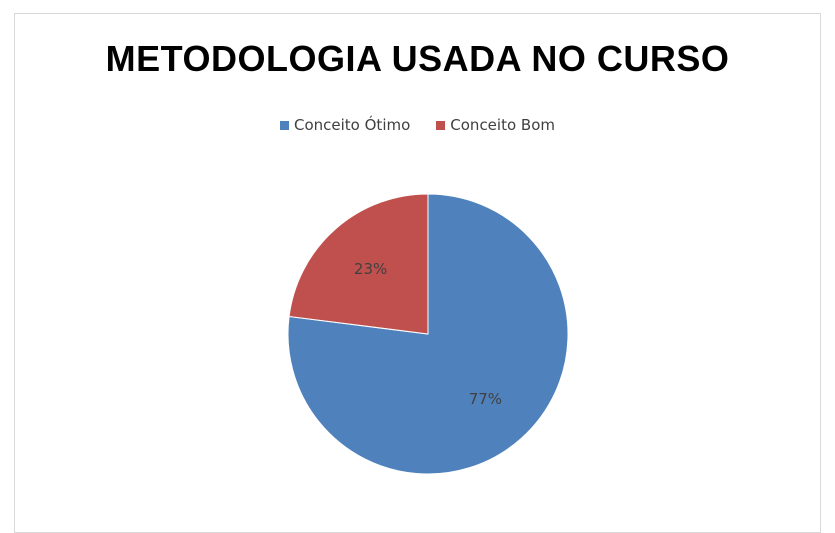 This screenshot has height=533, width=835. I want to click on legend: Conceito Ótimo Conceito Bom, so click(417, 125).